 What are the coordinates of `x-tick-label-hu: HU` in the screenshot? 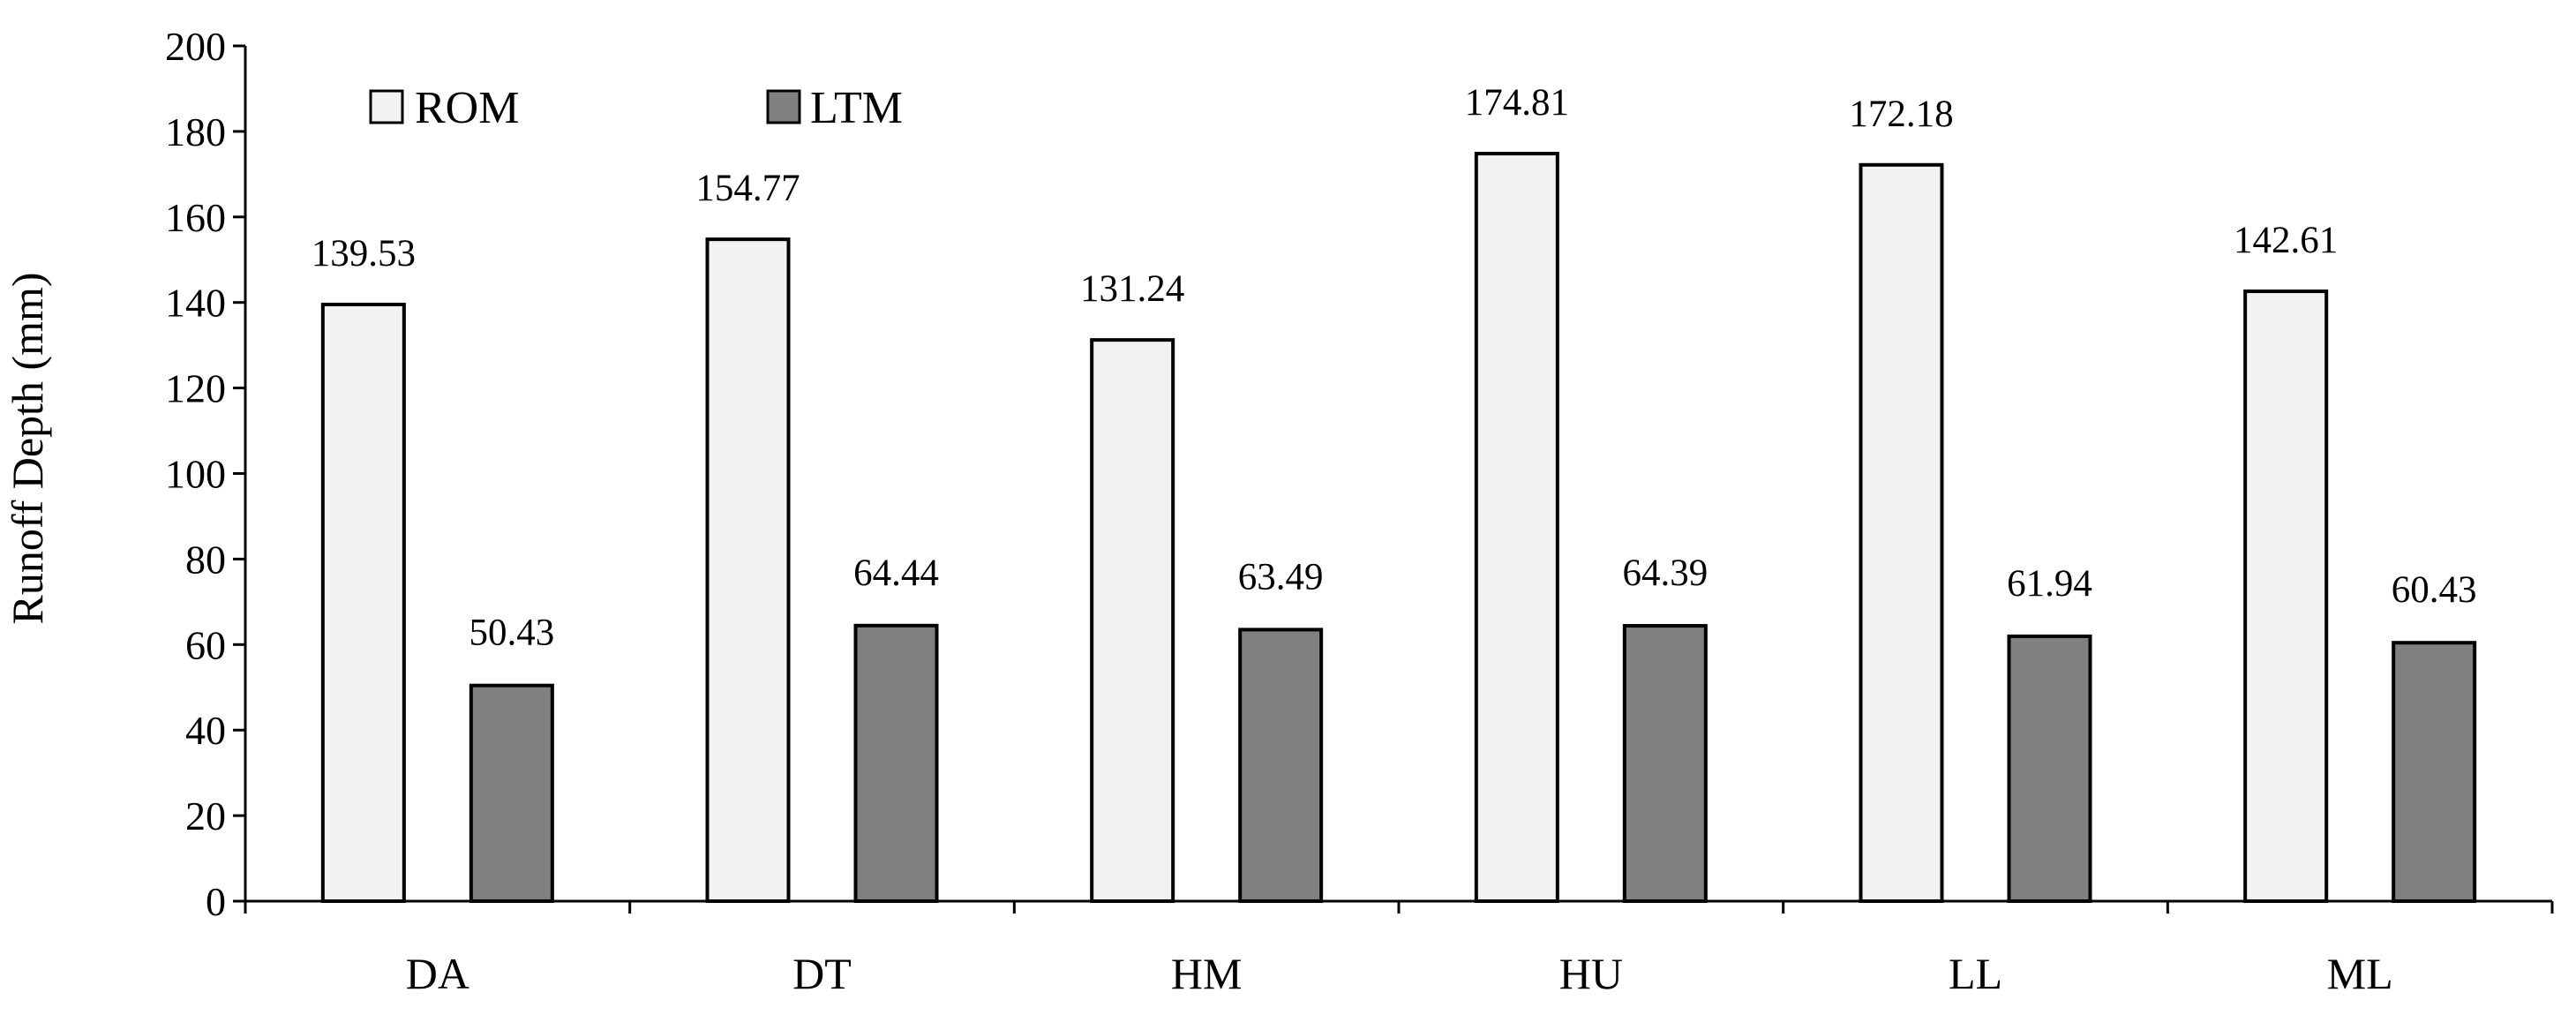 It's located at (1591, 973).